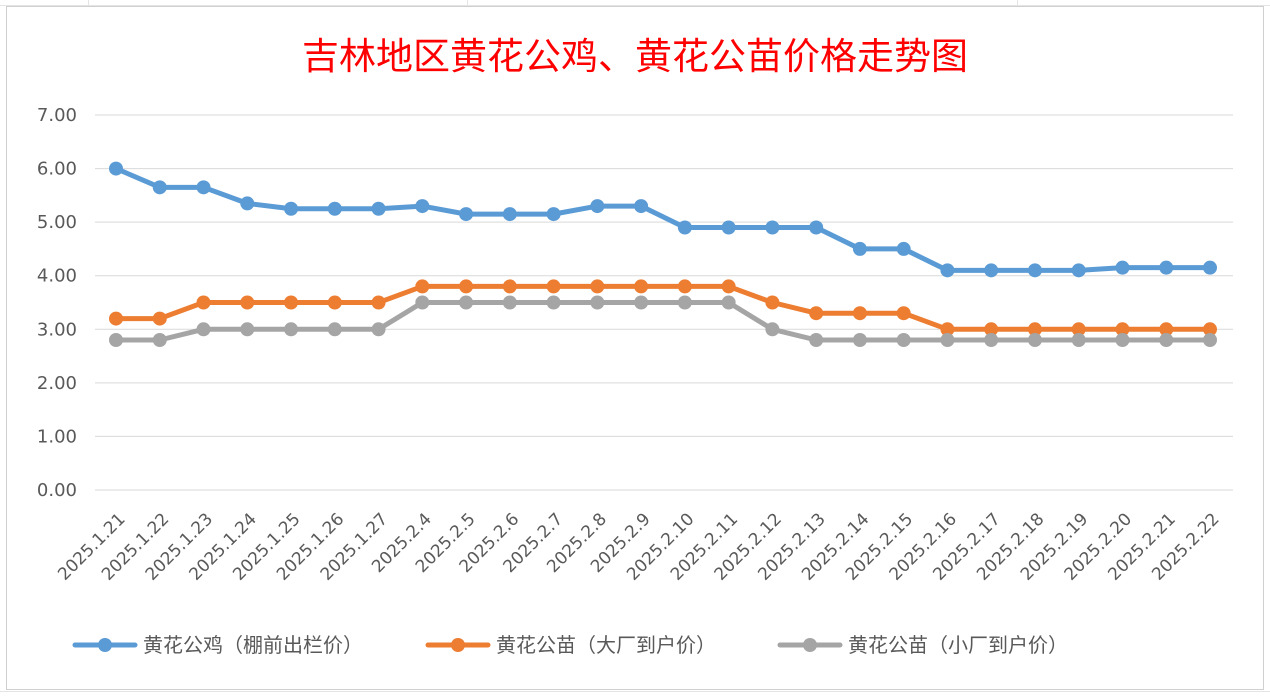 The height and width of the screenshot is (696, 1270). Describe the element at coordinates (57, 115) in the screenshot. I see `y-tick-label: 7.00` at that location.